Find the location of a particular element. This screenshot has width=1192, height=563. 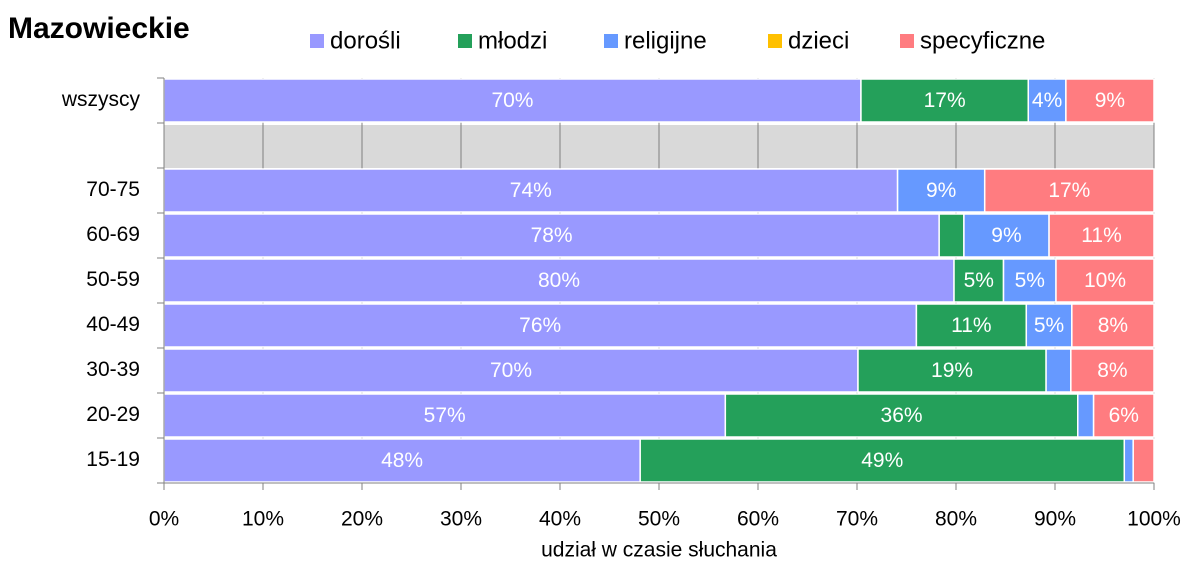

x-tick-label: 90% is located at coordinates (1055, 519).